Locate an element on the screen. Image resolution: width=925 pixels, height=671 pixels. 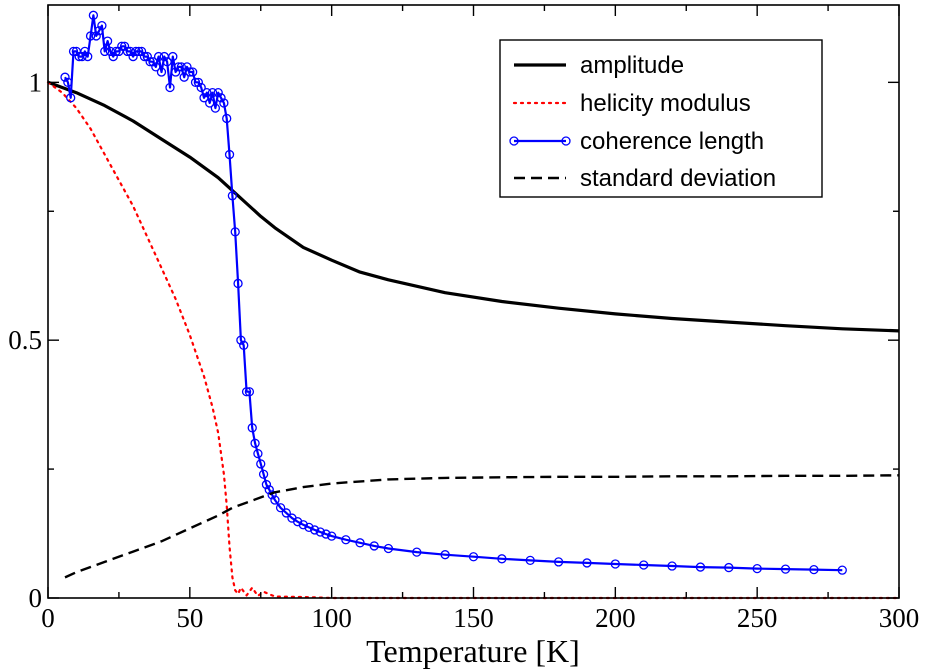
x-tick-label: 100 is located at coordinates (331, 618).